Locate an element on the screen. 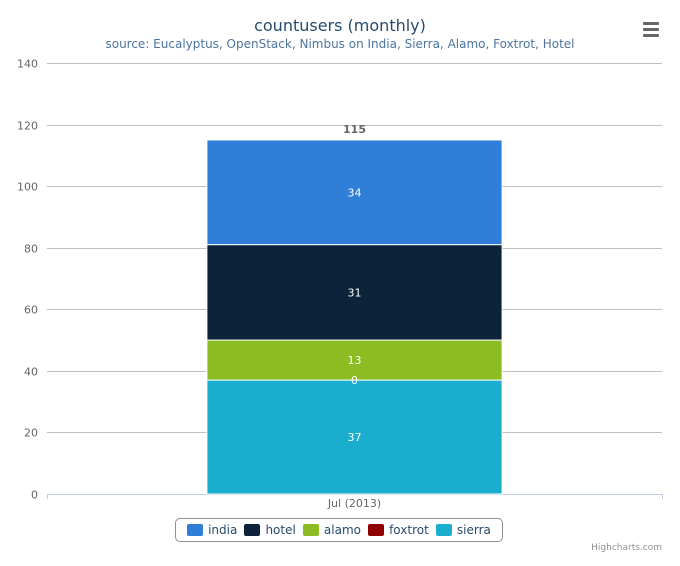 The height and width of the screenshot is (566, 680). legend-item-hotel: hotel is located at coordinates (270, 530).